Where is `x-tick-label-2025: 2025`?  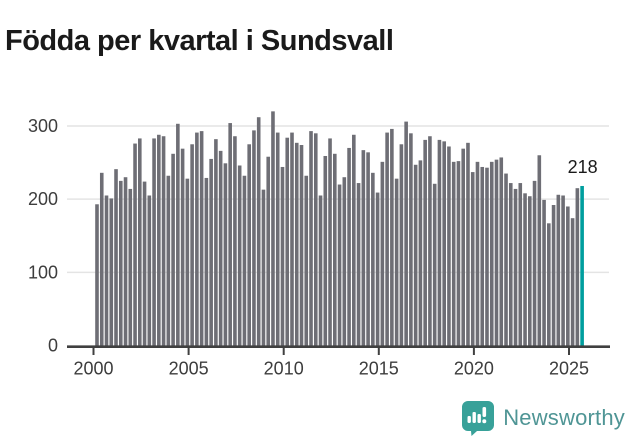
x-tick-label-2025: 2025 is located at coordinates (569, 369).